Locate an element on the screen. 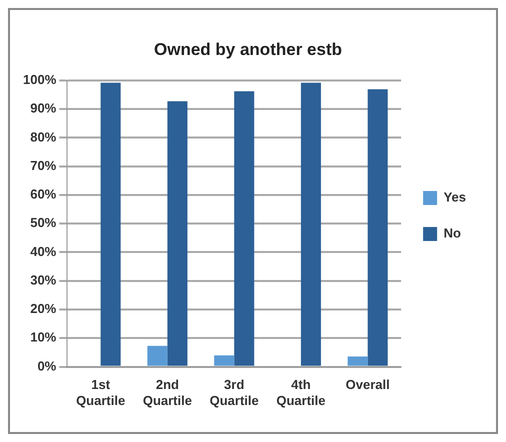 The height and width of the screenshot is (442, 506). y-tick-label: 10% is located at coordinates (43, 337).